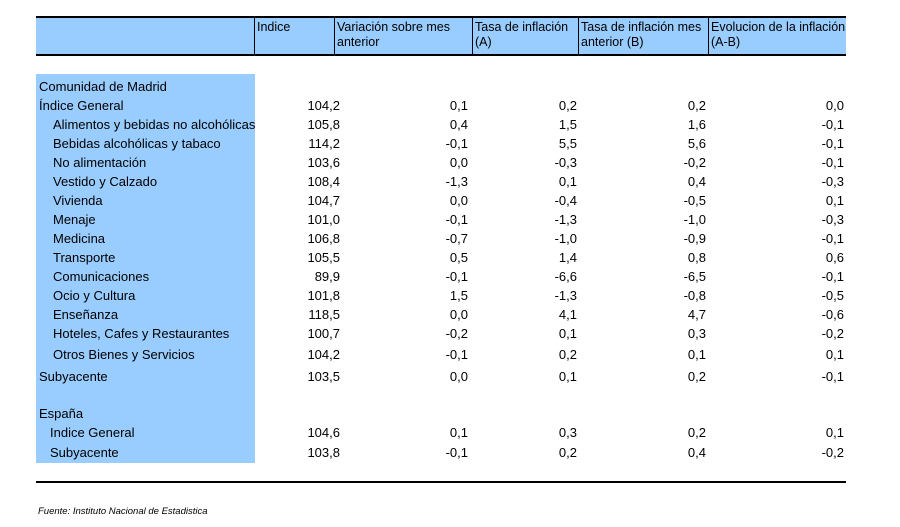 This screenshot has height=527, width=900. Describe the element at coordinates (696, 124) in the screenshot. I see `row-value: 1,6` at that location.